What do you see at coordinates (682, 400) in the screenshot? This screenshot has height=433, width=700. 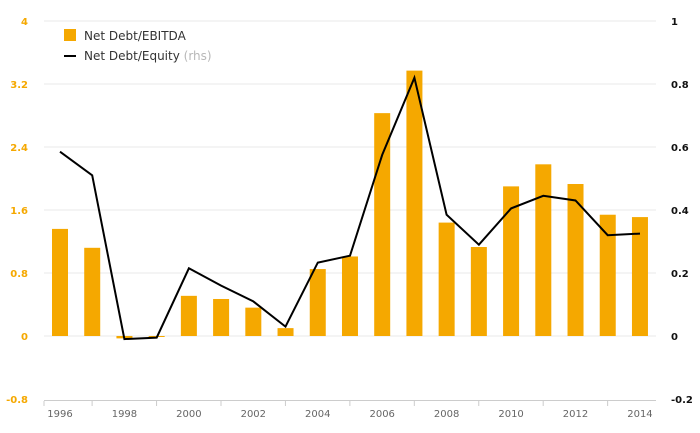 I see `right-tick-label: -0.2` at bounding box center [682, 400].